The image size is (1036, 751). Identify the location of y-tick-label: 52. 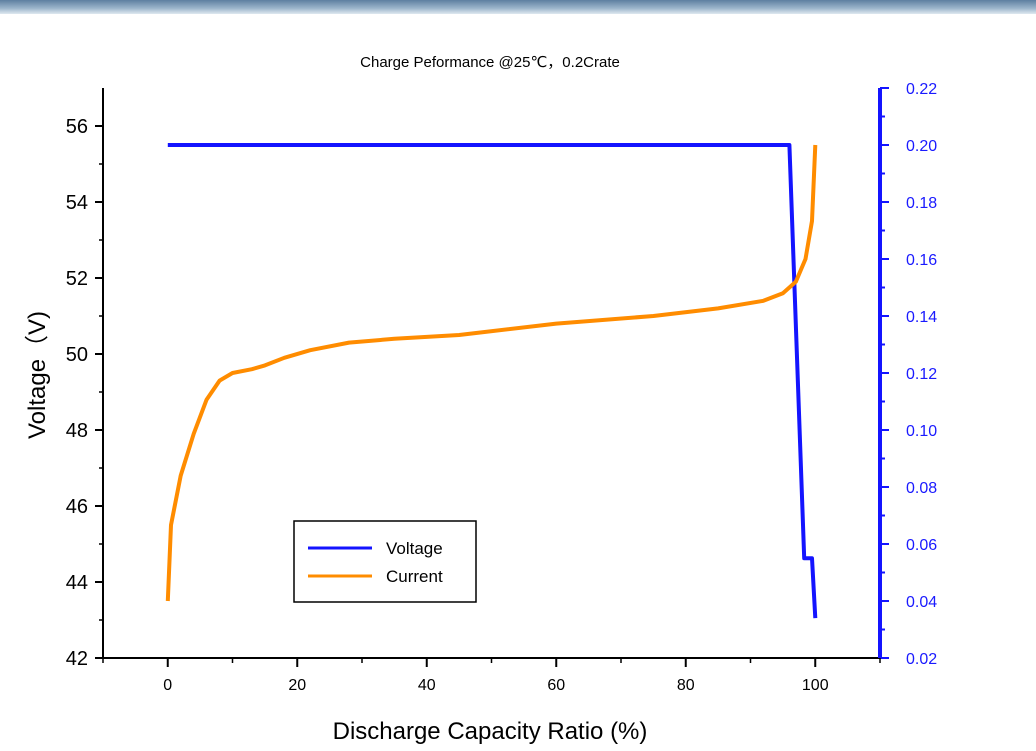
(77, 279).